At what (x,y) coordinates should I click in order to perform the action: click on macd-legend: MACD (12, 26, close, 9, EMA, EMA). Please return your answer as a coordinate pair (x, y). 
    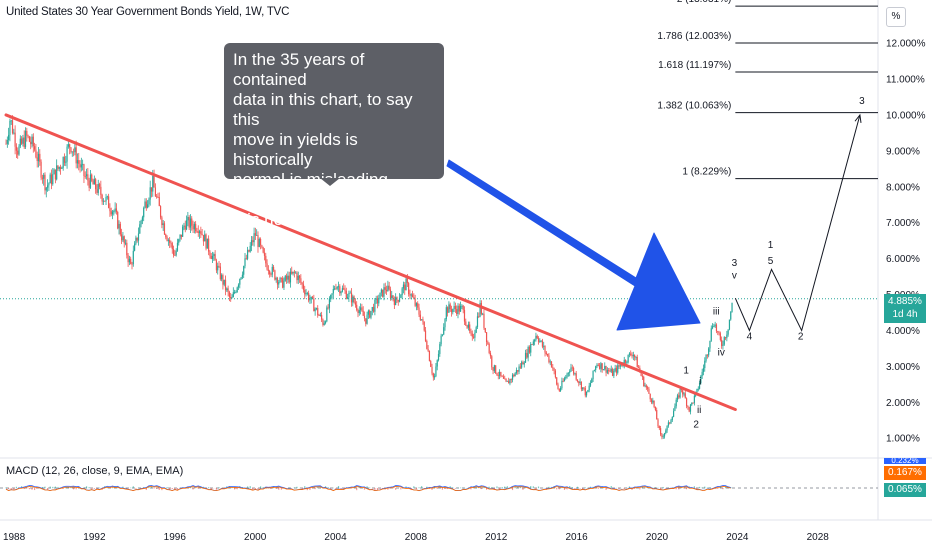
    Looking at the image, I should click on (95, 471).